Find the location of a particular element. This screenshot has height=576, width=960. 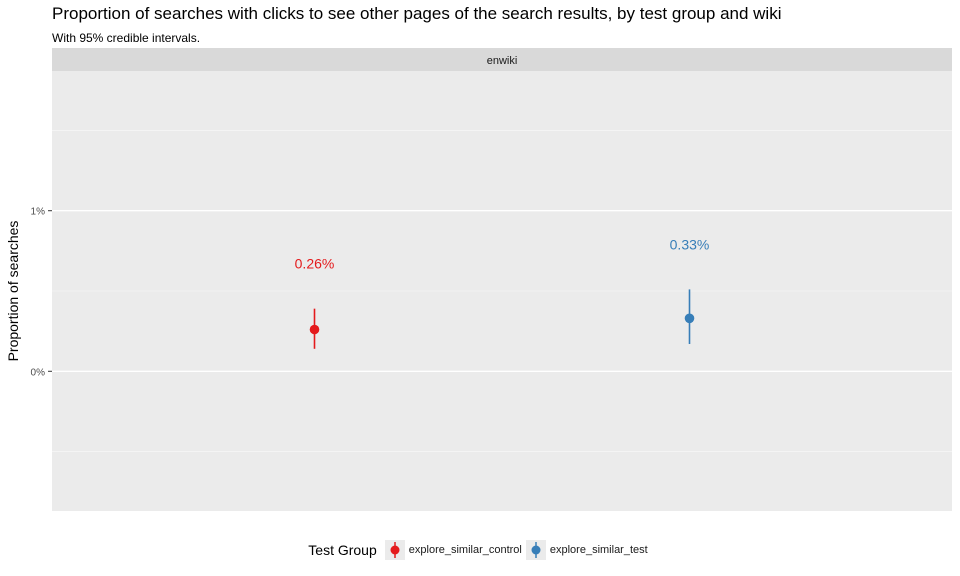

y-axis-label: Proportion of searches is located at coordinates (13, 291).